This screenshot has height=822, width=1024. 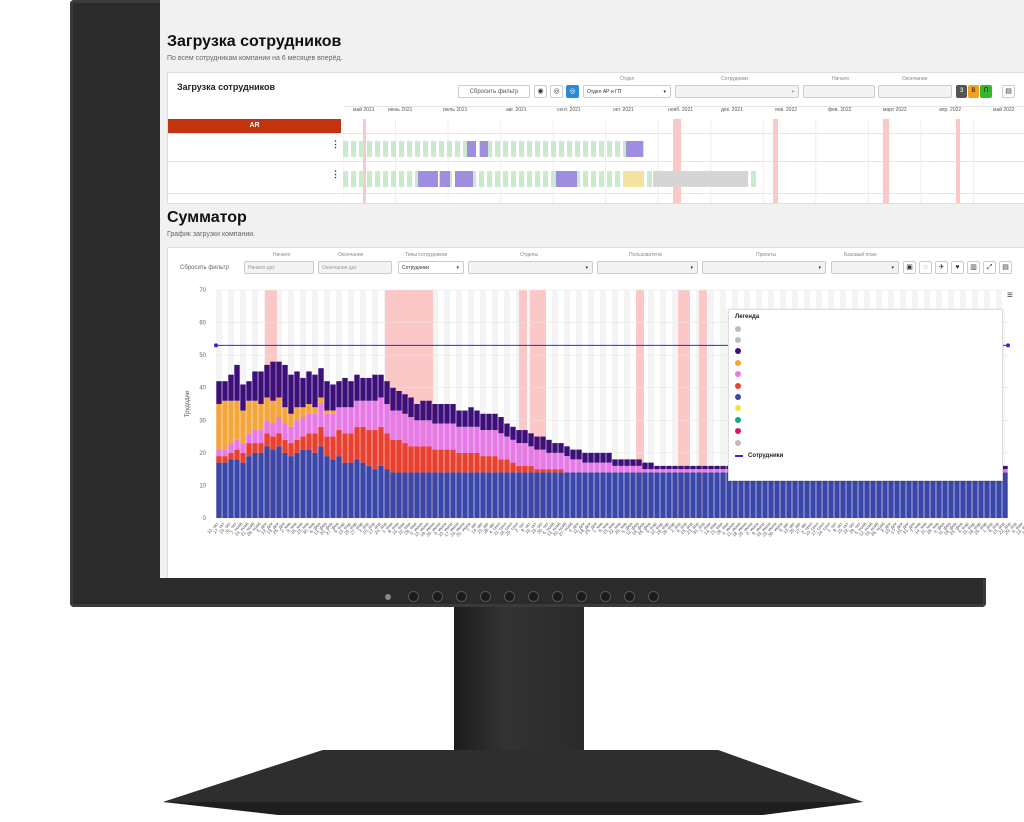 I want to click on group-header-ar: AR, so click(x=254, y=126).